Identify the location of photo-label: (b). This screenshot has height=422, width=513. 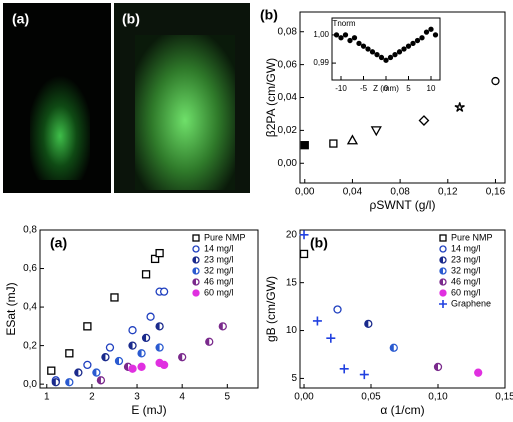
(131, 19).